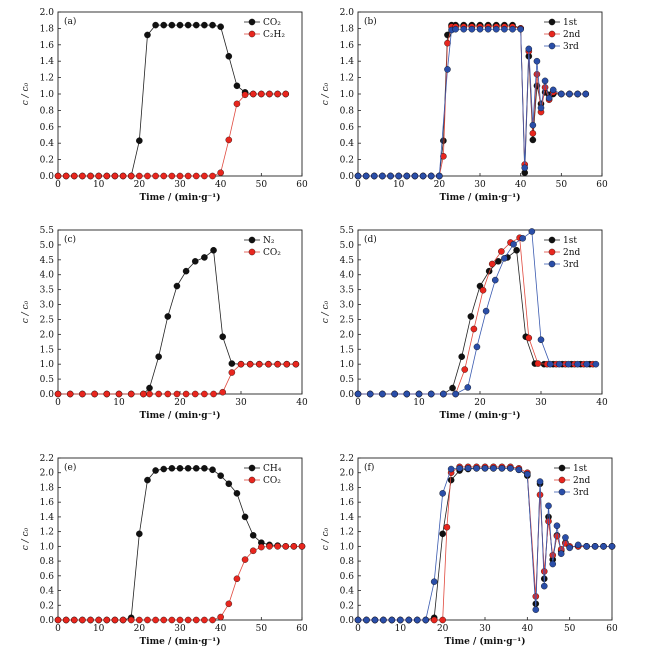 The image size is (650, 671). What do you see at coordinates (347, 79) in the screenshot?
I see `y-tick-label: 1.2` at bounding box center [347, 79].